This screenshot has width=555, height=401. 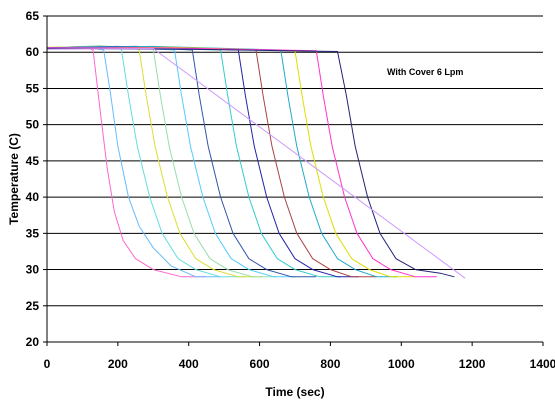 What do you see at coordinates (33, 16) in the screenshot?
I see `y-tick-label-65: 65` at bounding box center [33, 16].